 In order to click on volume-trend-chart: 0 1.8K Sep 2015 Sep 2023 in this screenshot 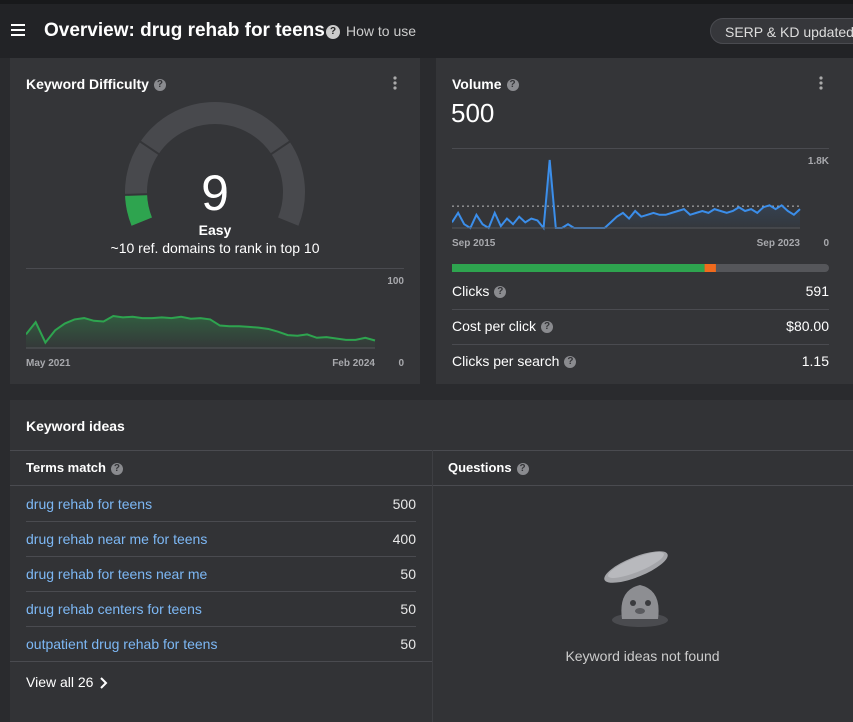, I will do `click(641, 198)`.